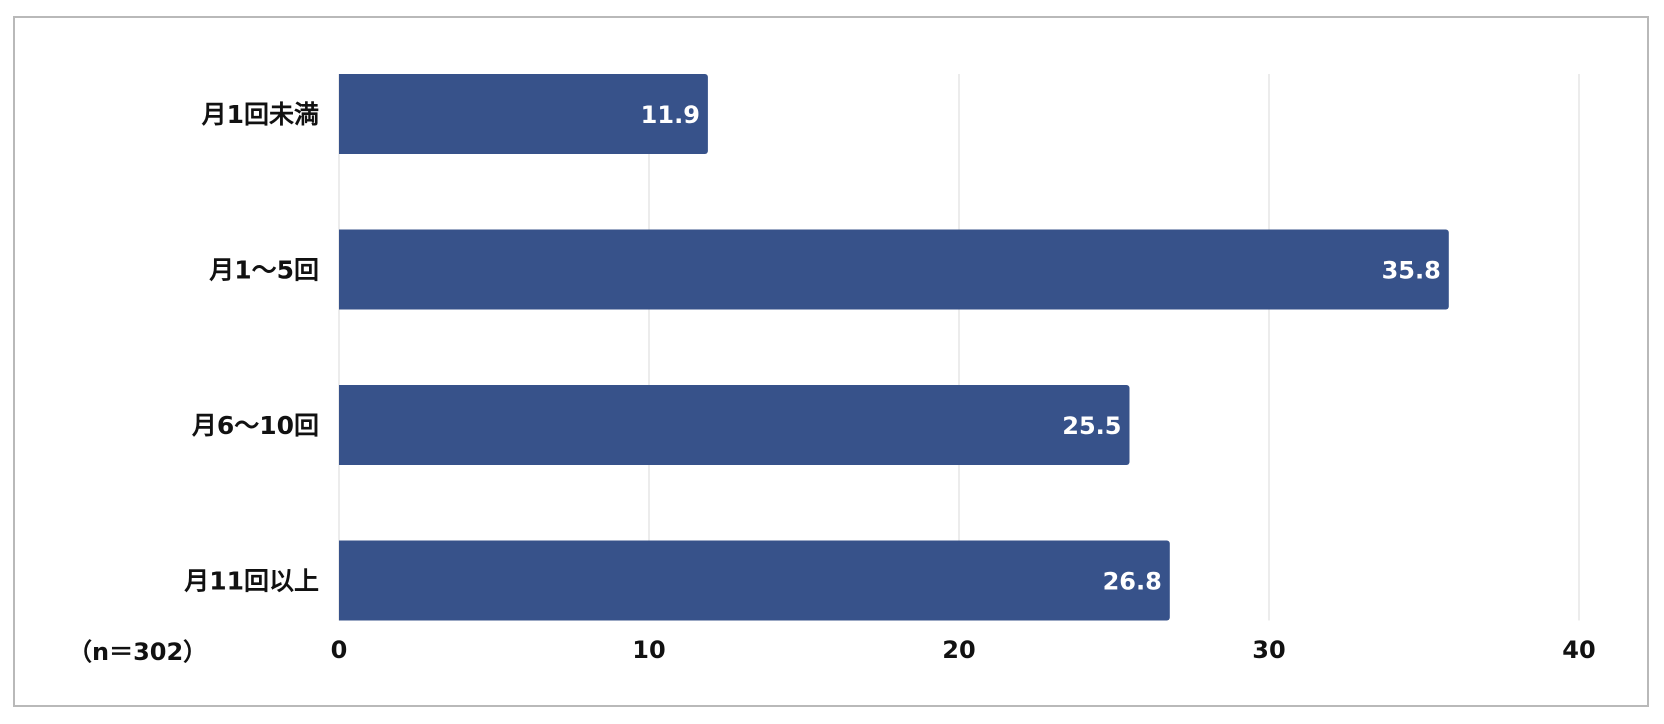 The image size is (1664, 724). Describe the element at coordinates (339, 650) in the screenshot. I see `x-tick-label: 0` at that location.